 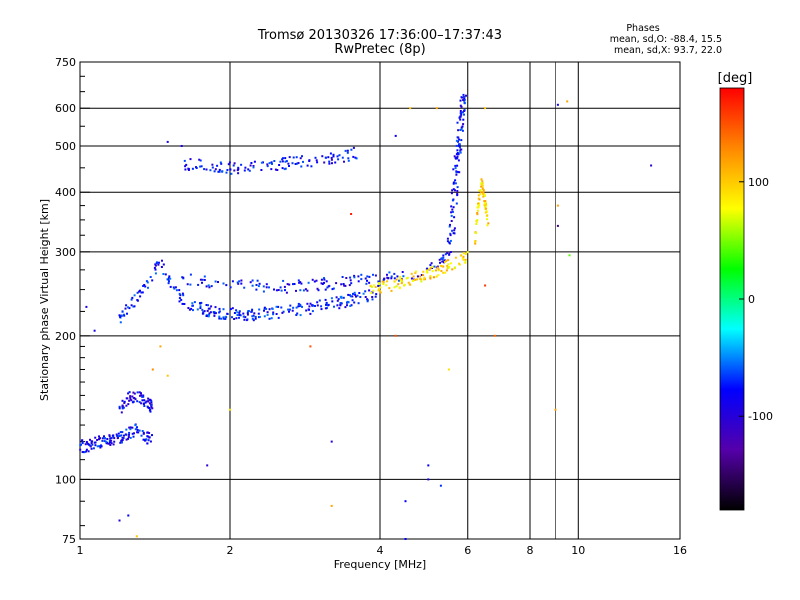 What do you see at coordinates (379, 49) in the screenshot?
I see `chart-subtitle: RwPretec (8p)` at bounding box center [379, 49].